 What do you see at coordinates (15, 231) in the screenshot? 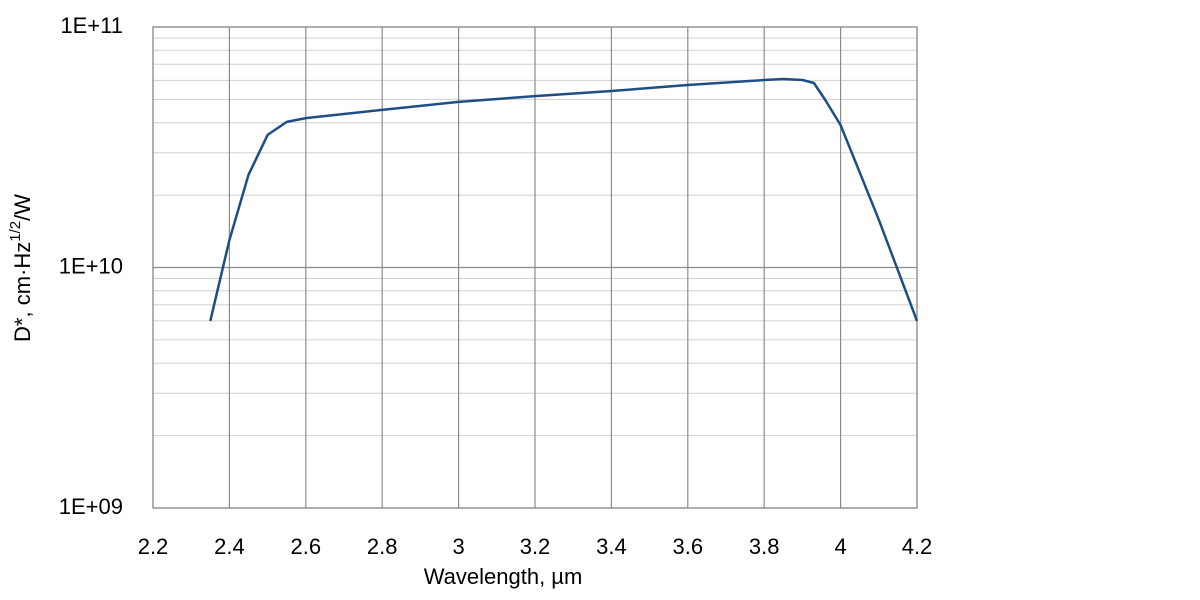
I see `y-axis-label-sup: 1/2` at bounding box center [15, 231].